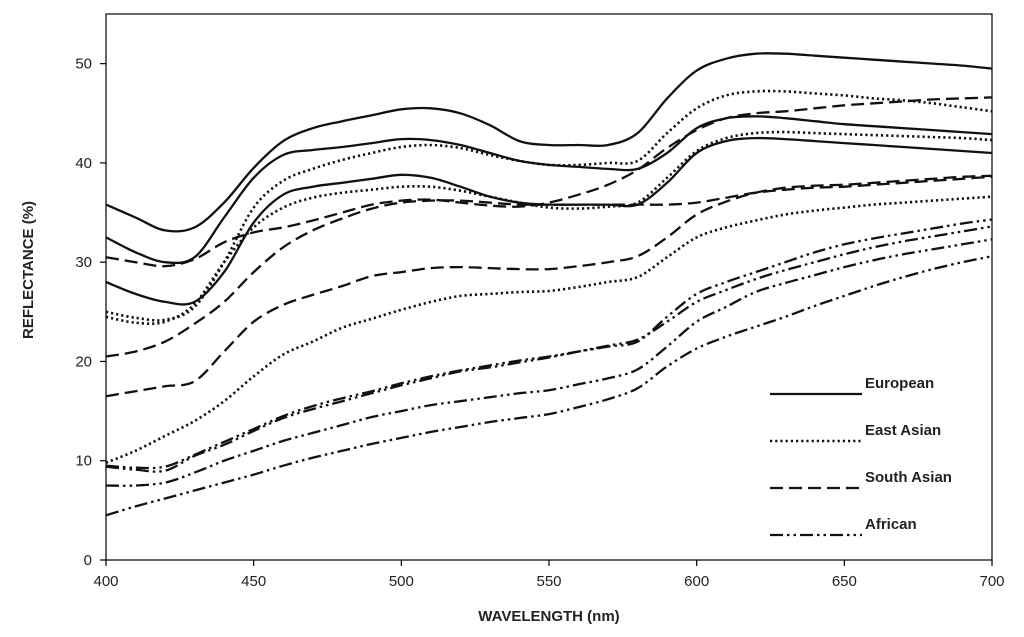  I want to click on legend-label: South Asian, so click(908, 477).